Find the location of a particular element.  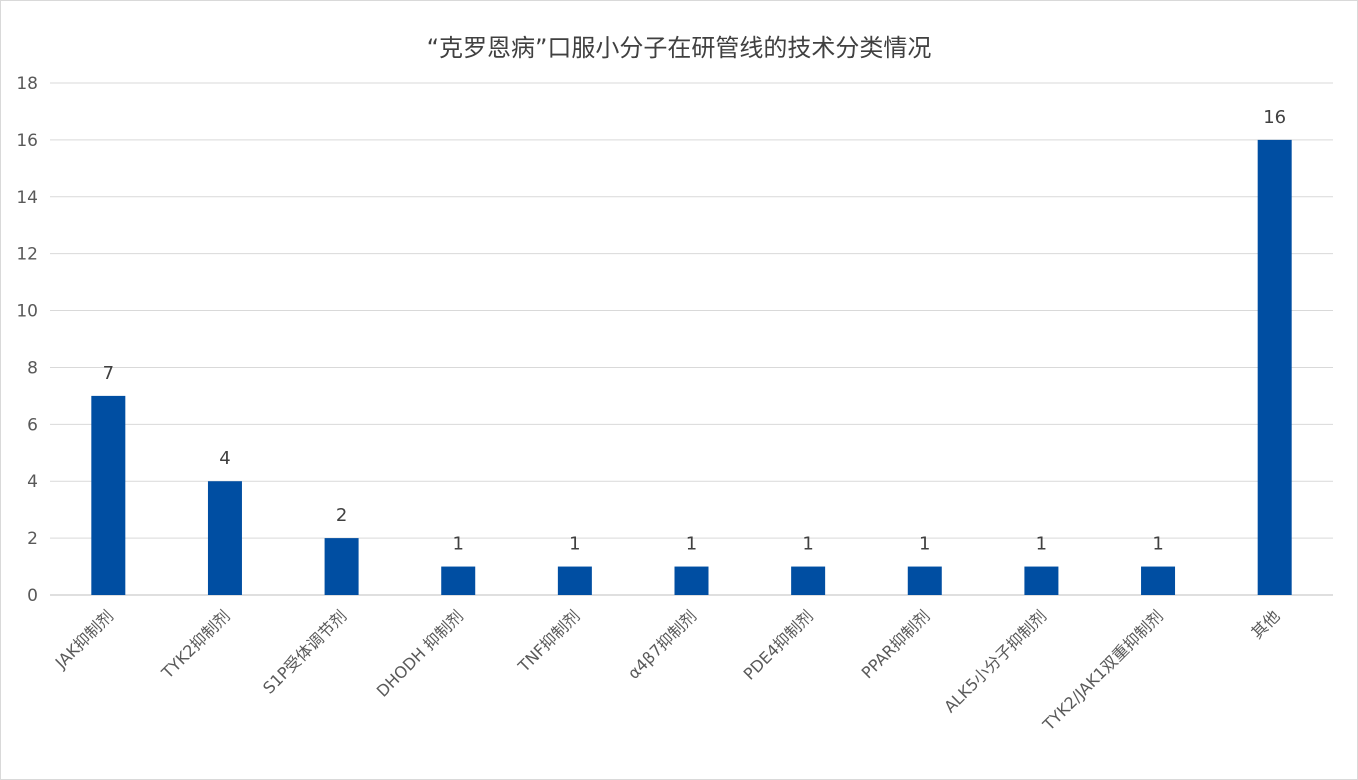

y-axis-ticks: 0 2 4 6 8 10 12 14 16 18 is located at coordinates (27, 340).